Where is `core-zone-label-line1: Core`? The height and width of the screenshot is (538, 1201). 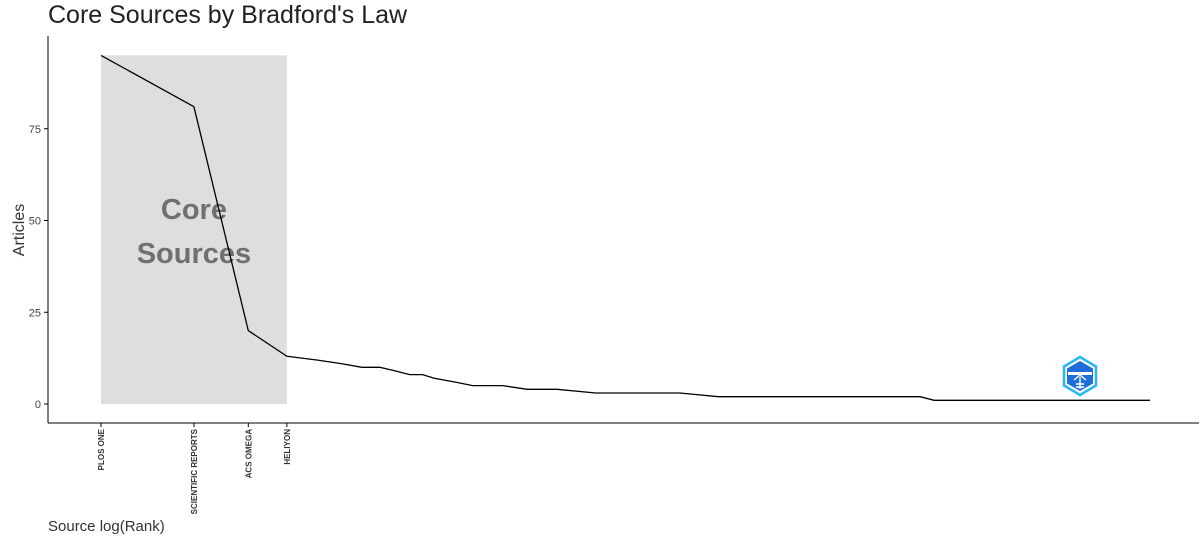
core-zone-label-line1: Core is located at coordinates (194, 210).